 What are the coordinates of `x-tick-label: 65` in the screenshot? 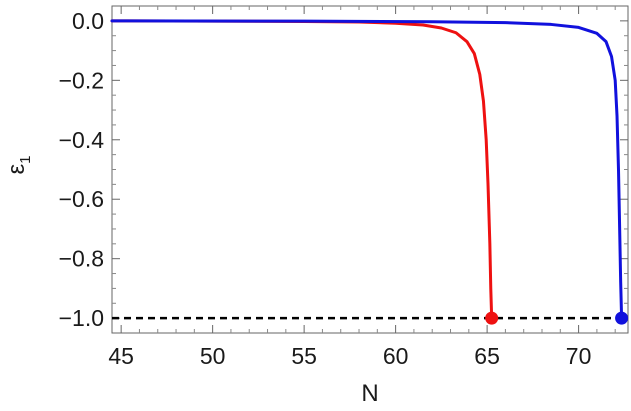 It's located at (487, 356).